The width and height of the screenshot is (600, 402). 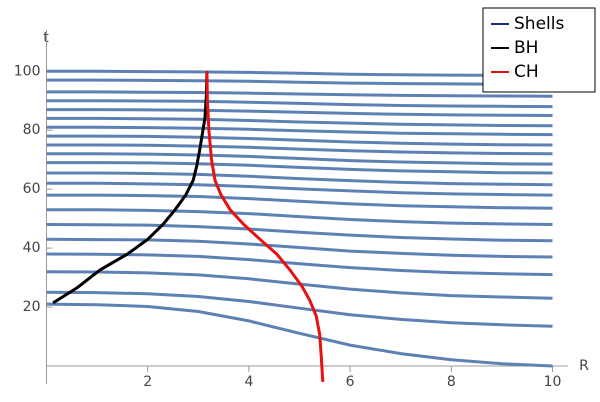 What do you see at coordinates (248, 382) in the screenshot?
I see `x-tick-label: 4` at bounding box center [248, 382].